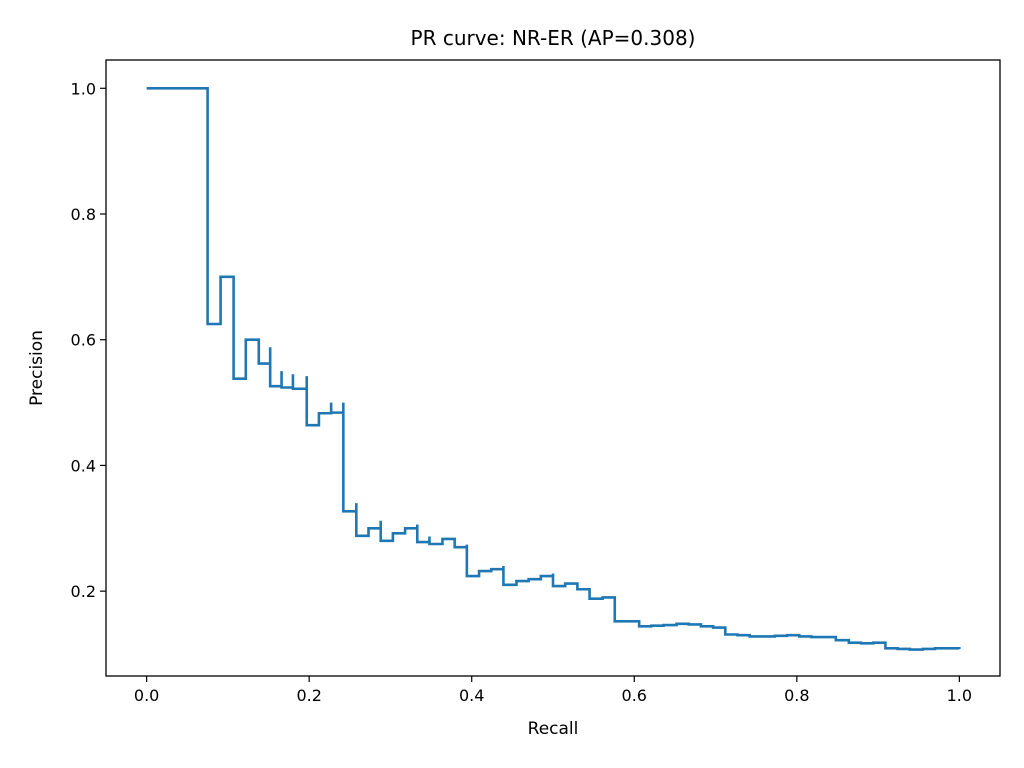  I want to click on y-tick-label: 0.8, so click(83, 214).